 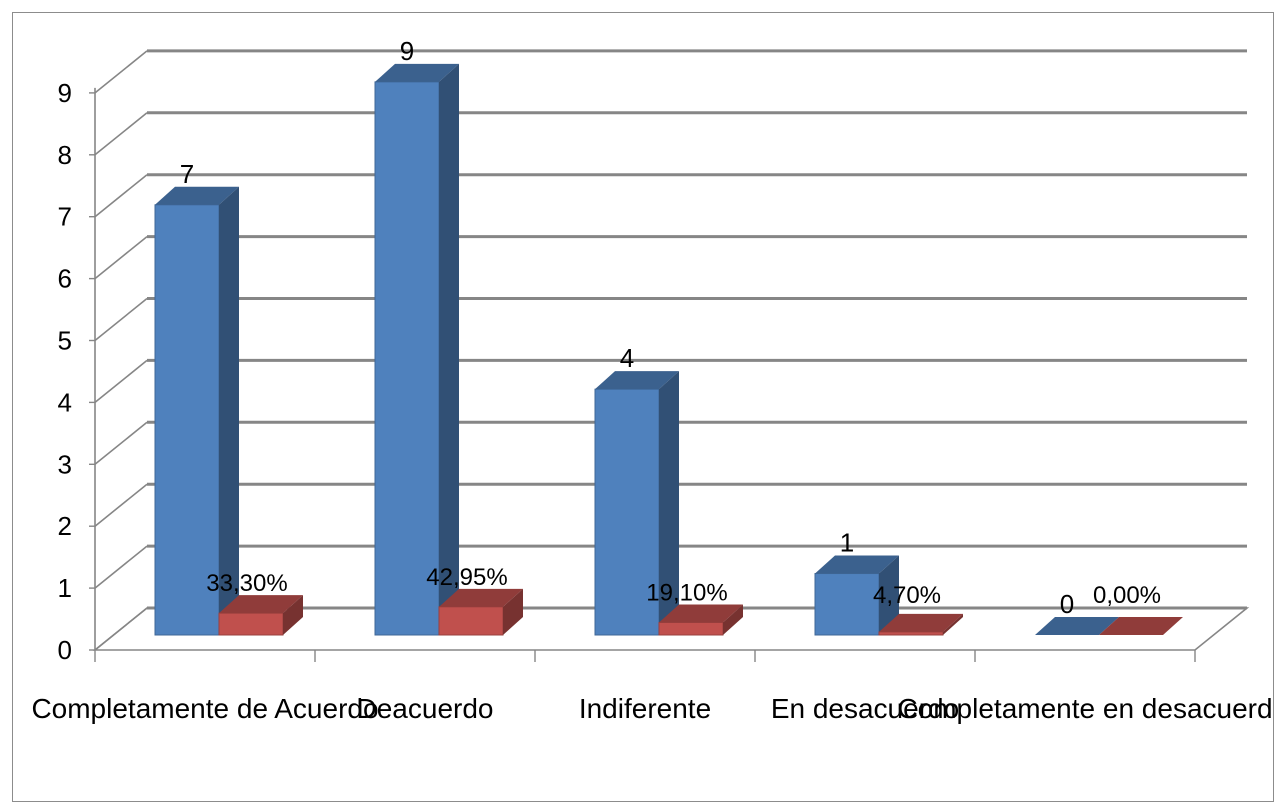 I want to click on x-tick-label: En desacuerdo, so click(x=865, y=708).